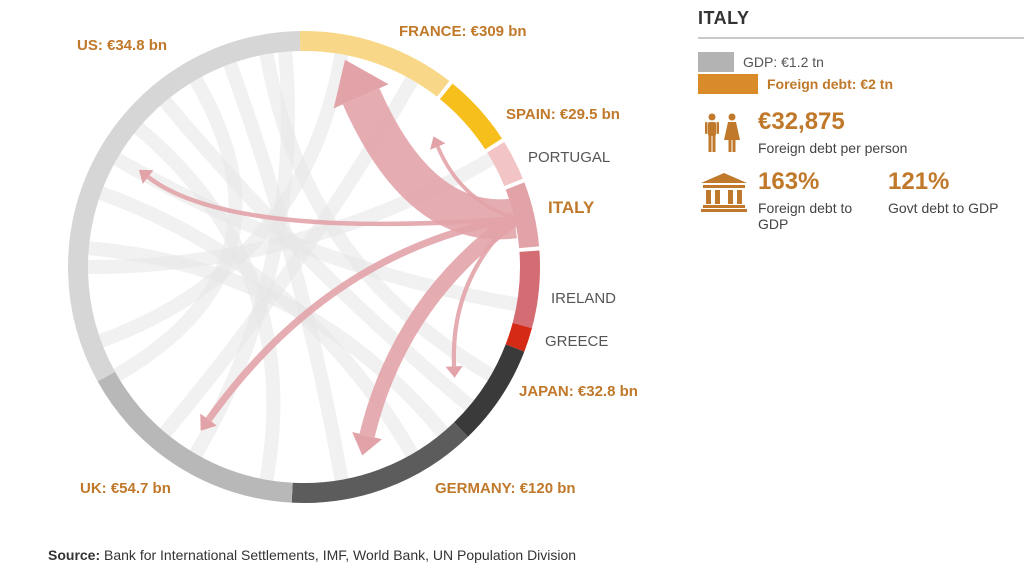 The image size is (1024, 570). Describe the element at coordinates (463, 31) in the screenshot. I see `segment-label: FRANCE: €309 bn` at that location.